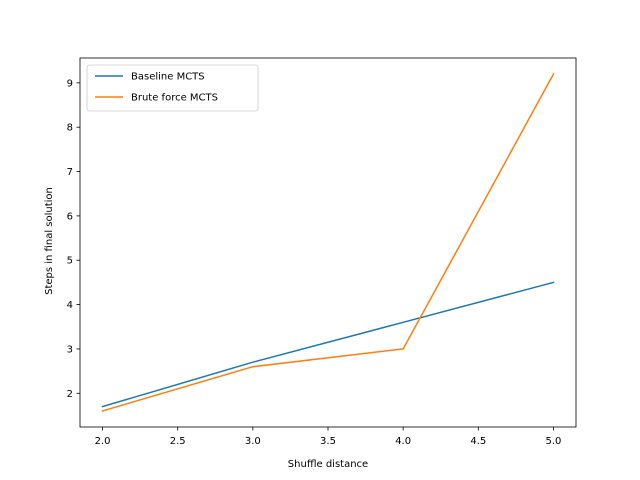 Image resolution: width=640 pixels, height=480 pixels. I want to click on legend-label-2: Brute force MCTS, so click(174, 98).